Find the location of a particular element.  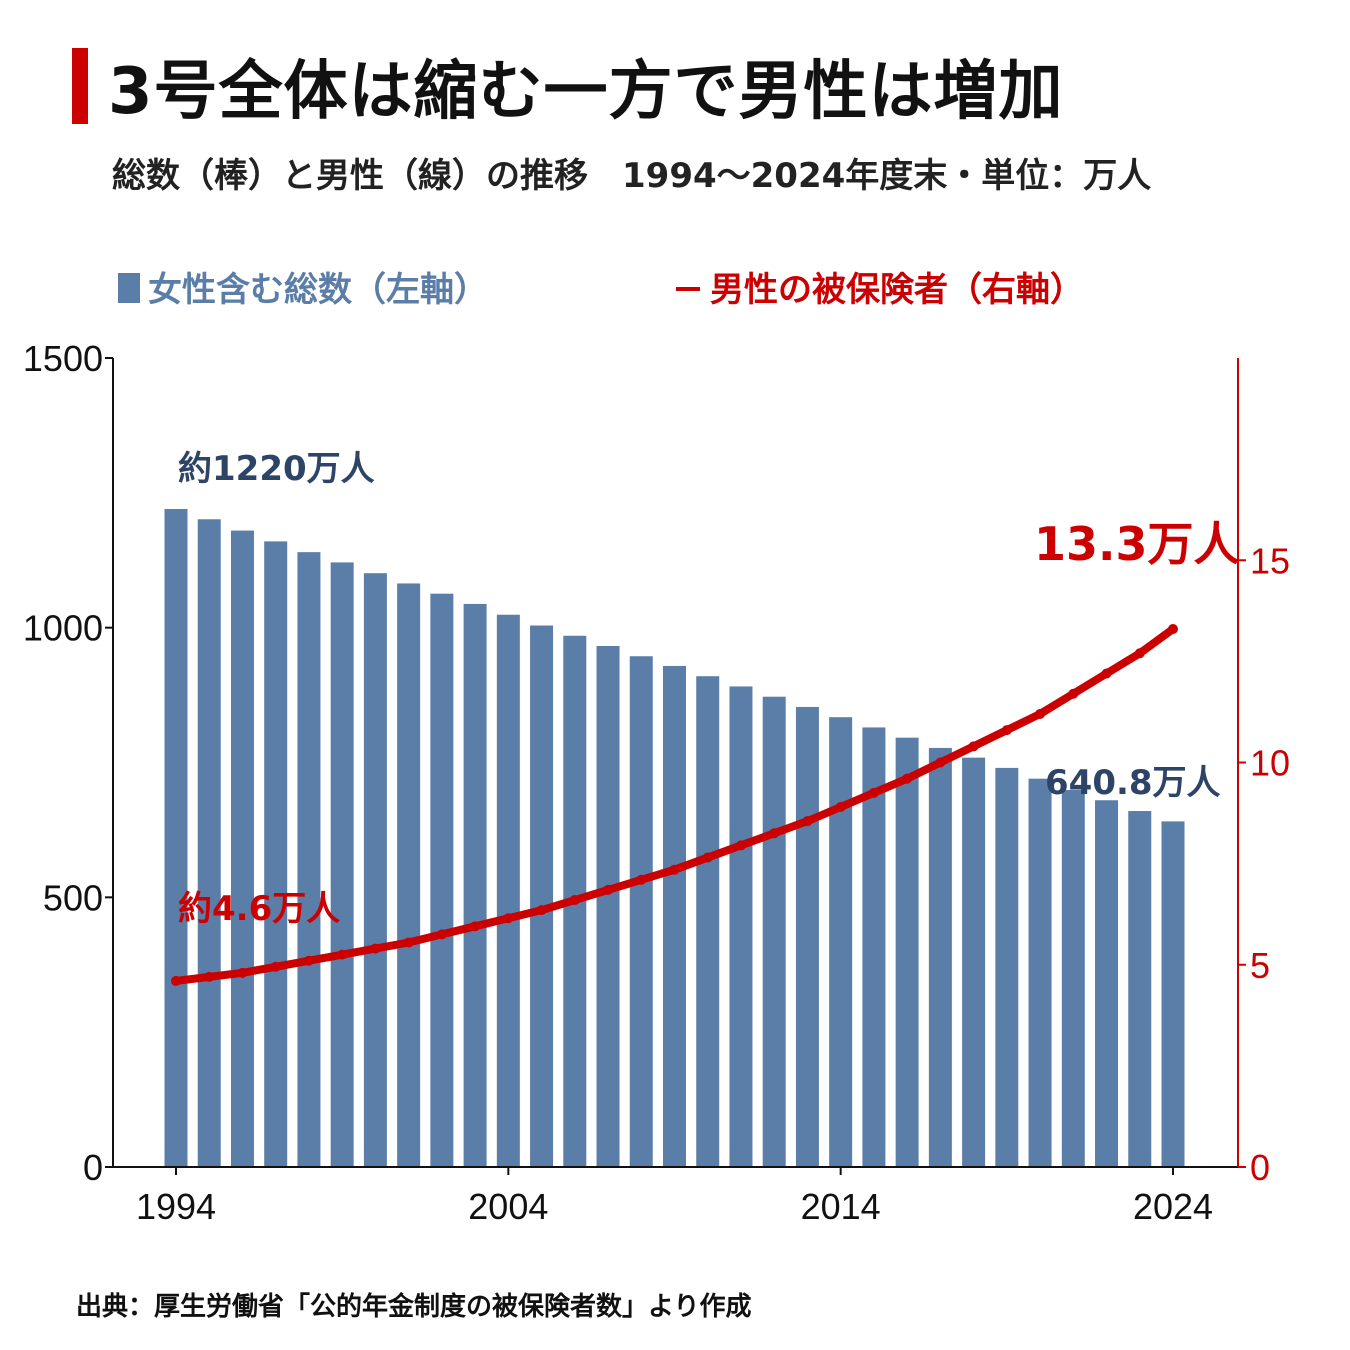

right-tick-label: 5 is located at coordinates (1260, 965).